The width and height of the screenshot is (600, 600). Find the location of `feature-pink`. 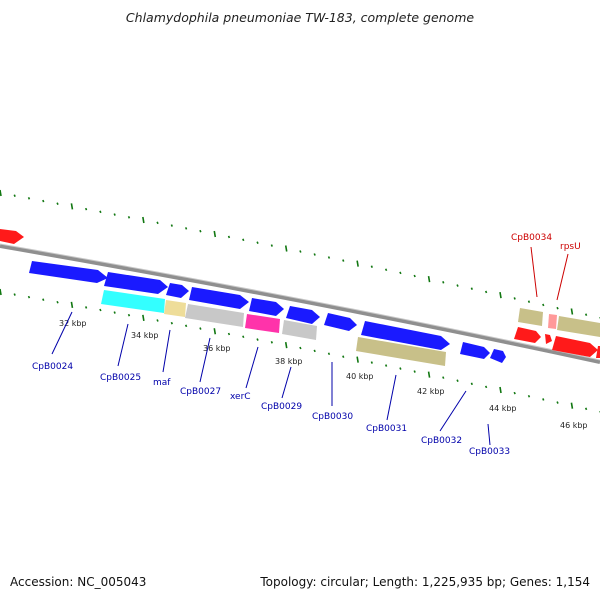

feature-pink is located at coordinates (552, 321).